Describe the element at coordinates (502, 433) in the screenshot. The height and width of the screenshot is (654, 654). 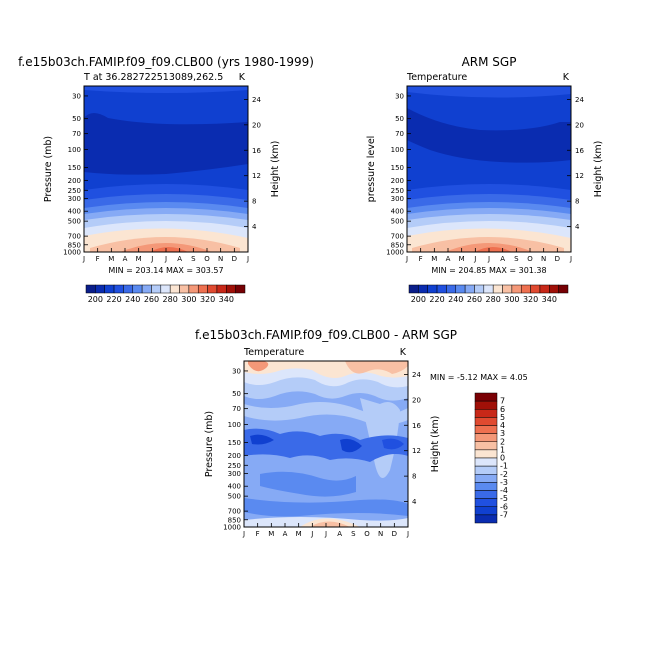
I see `colorbar-label: 3` at that location.